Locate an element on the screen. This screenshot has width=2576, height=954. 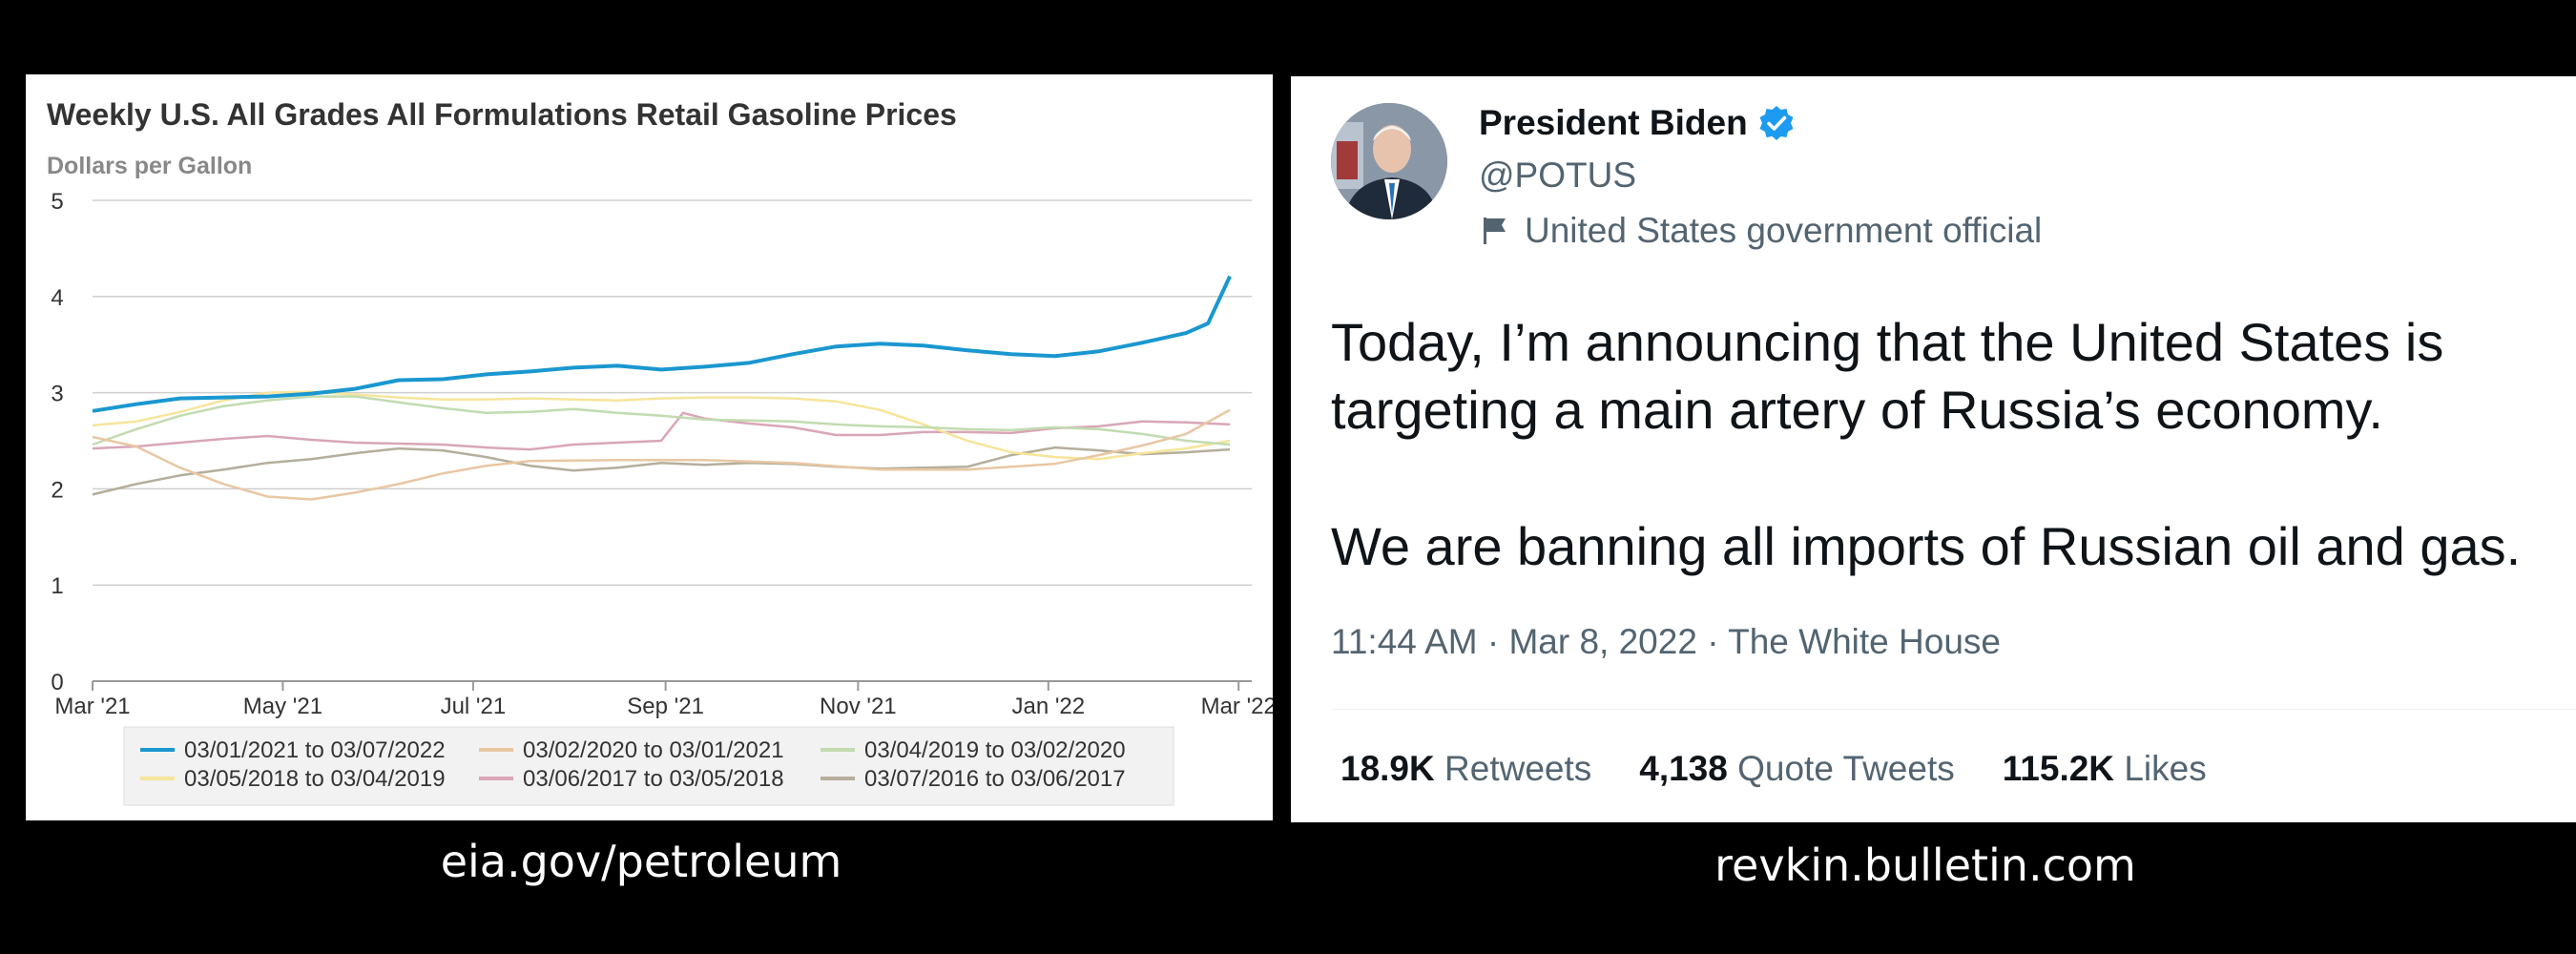
x-tick-label: Nov '21 is located at coordinates (858, 706).